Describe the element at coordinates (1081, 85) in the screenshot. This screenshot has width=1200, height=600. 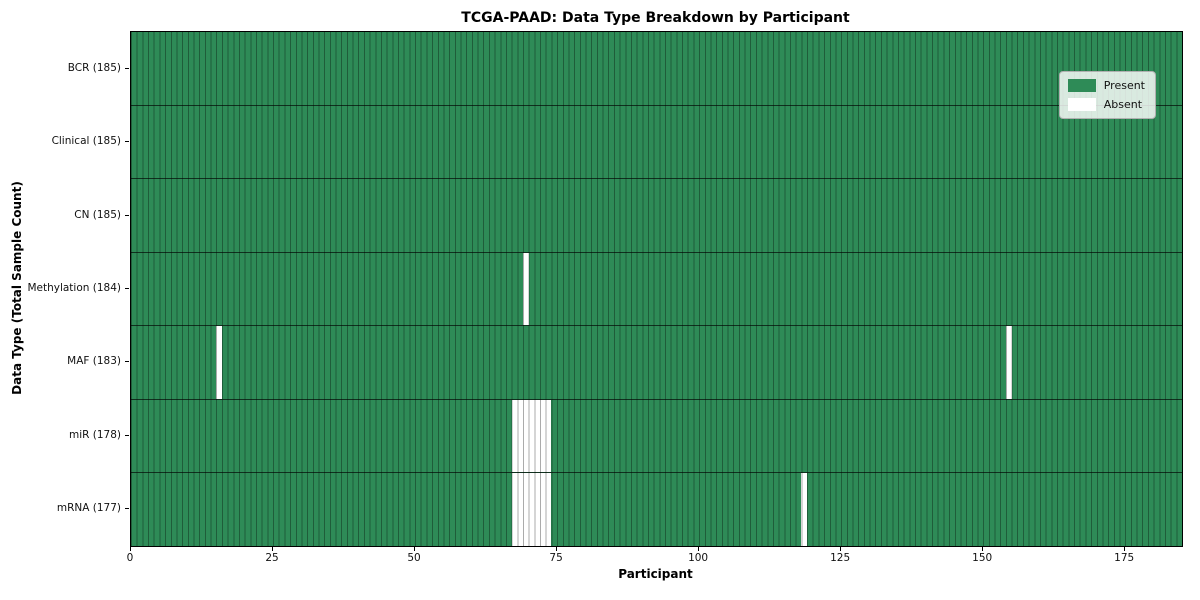
I see `legend-swatch-present` at that location.